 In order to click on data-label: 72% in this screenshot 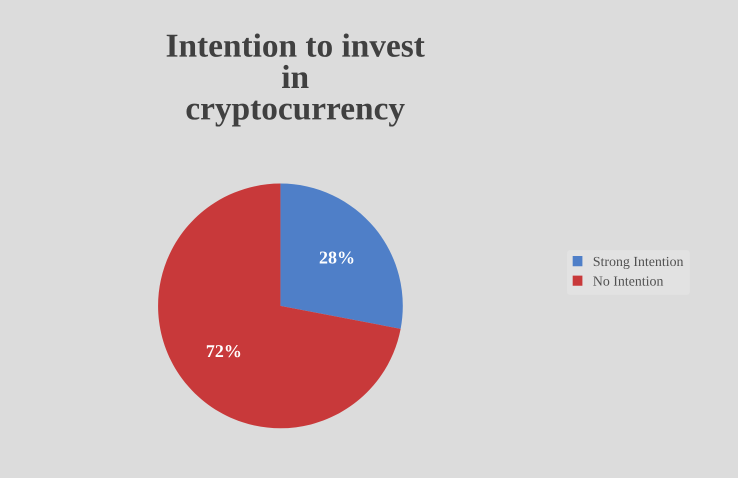, I will do `click(223, 351)`.